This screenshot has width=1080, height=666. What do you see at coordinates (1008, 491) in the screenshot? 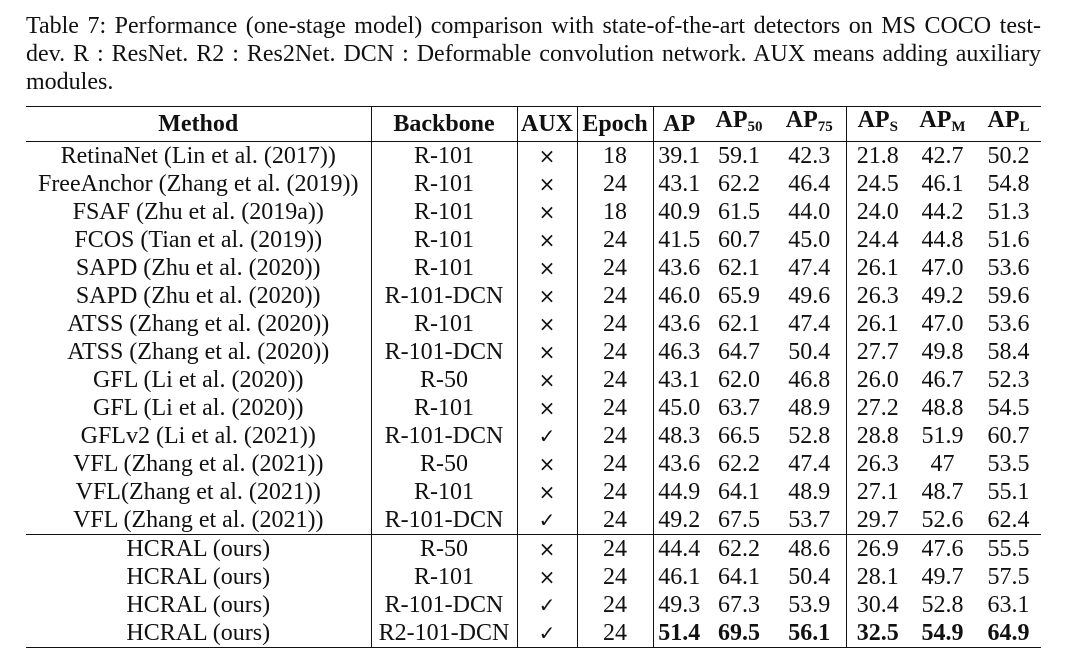
I see `cell-apl: 55.1` at bounding box center [1008, 491].